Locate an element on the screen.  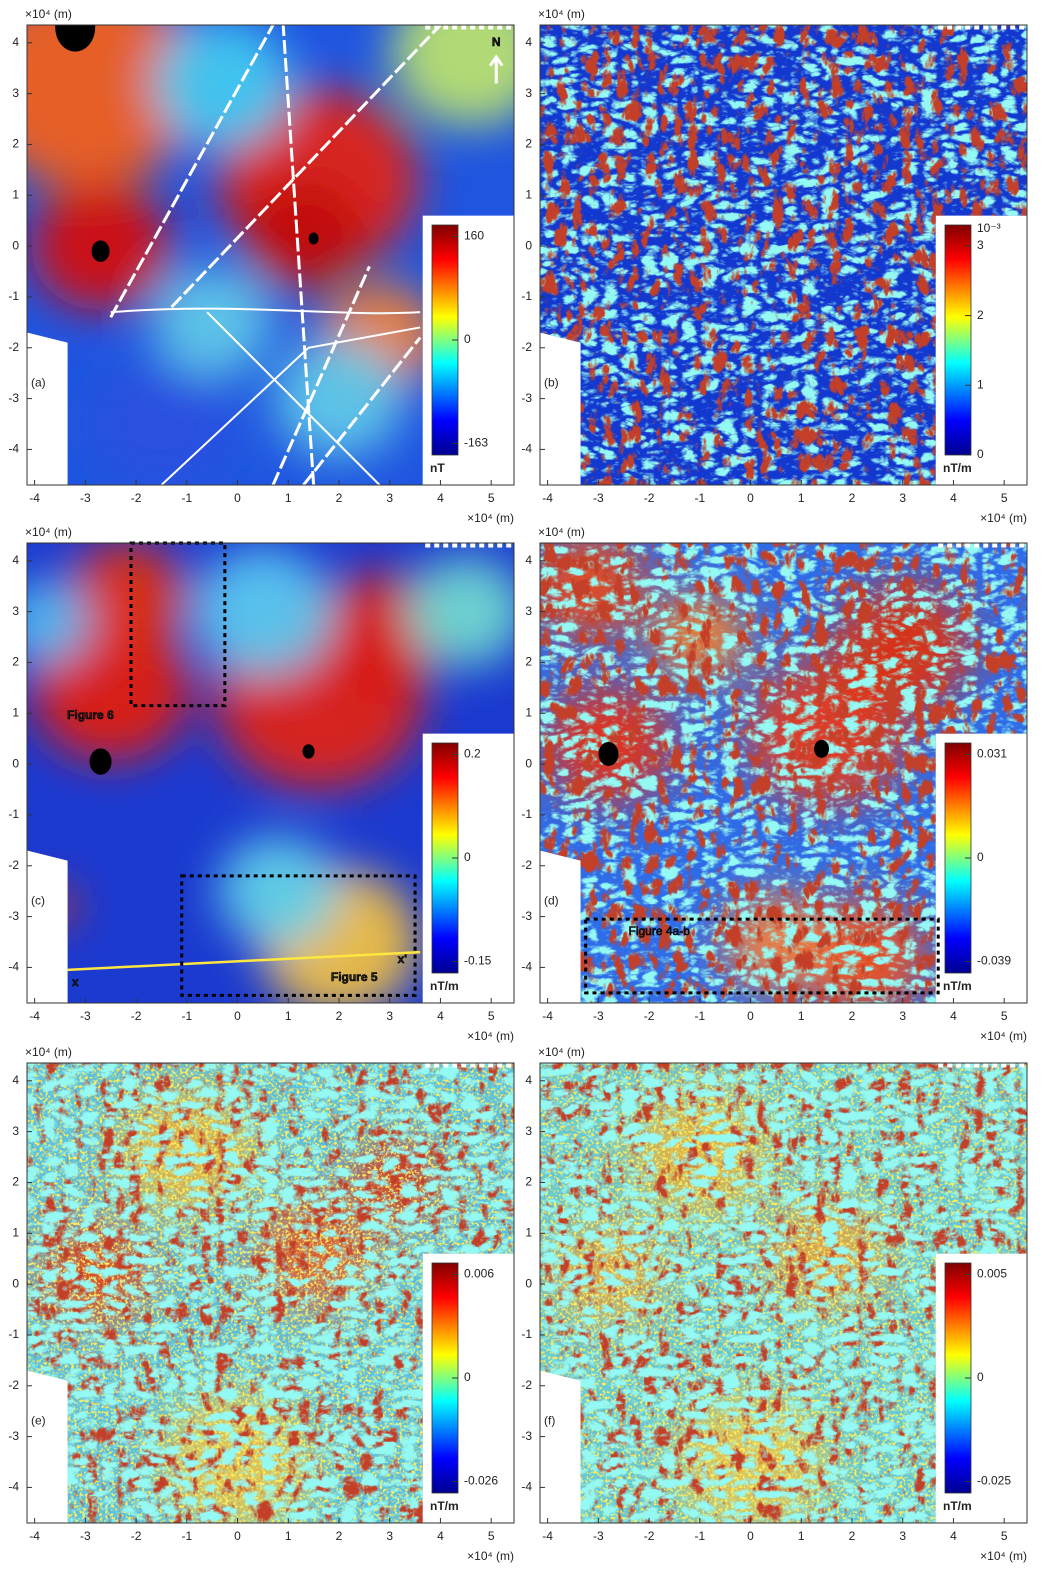
map-image is located at coordinates (783, 1293).